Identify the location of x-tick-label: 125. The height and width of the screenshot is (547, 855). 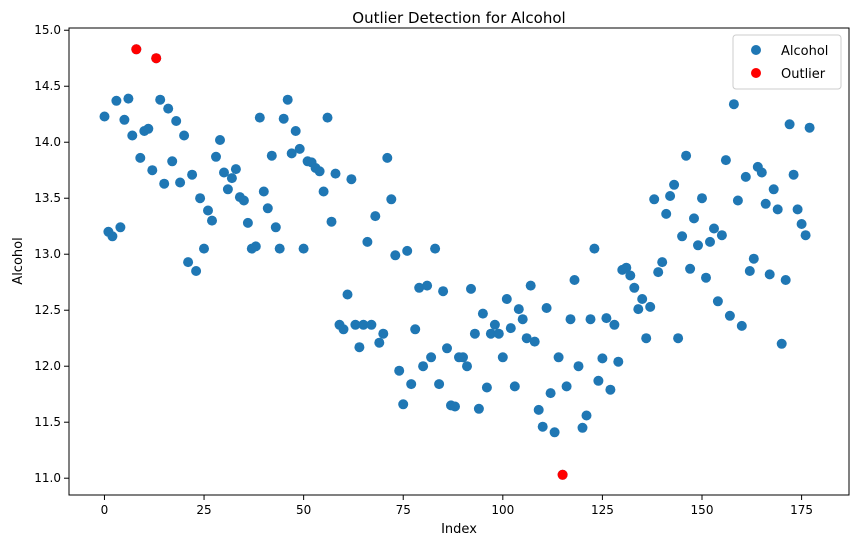
(602, 510).